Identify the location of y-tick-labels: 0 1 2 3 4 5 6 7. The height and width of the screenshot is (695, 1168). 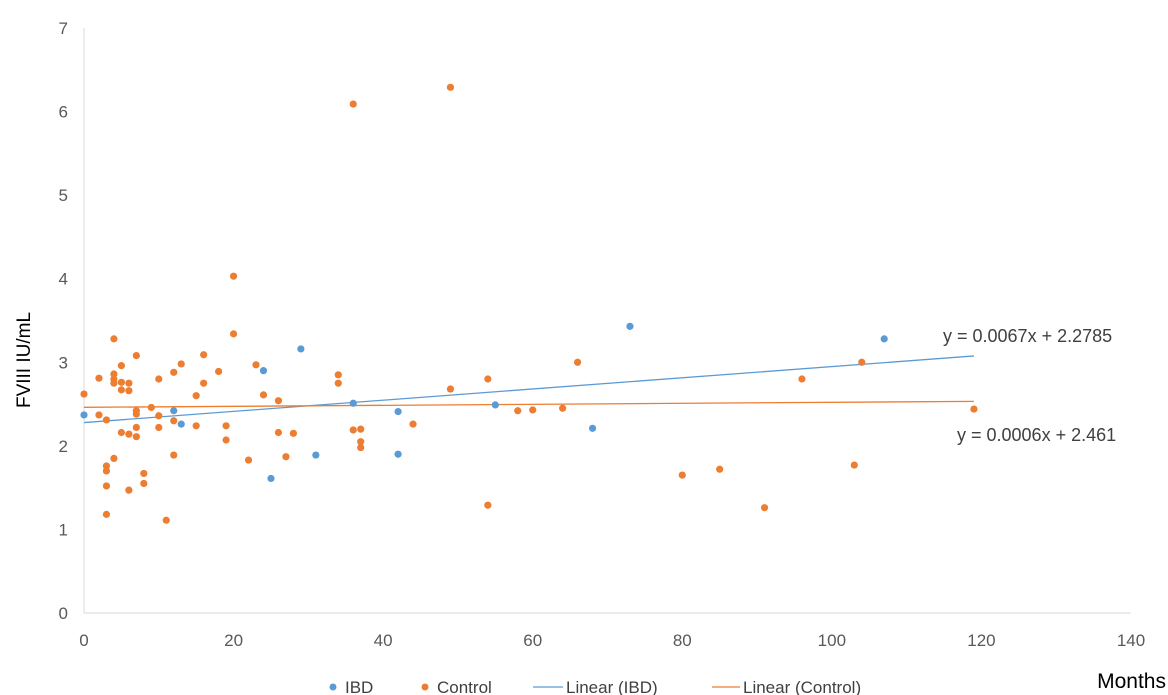
(63, 321).